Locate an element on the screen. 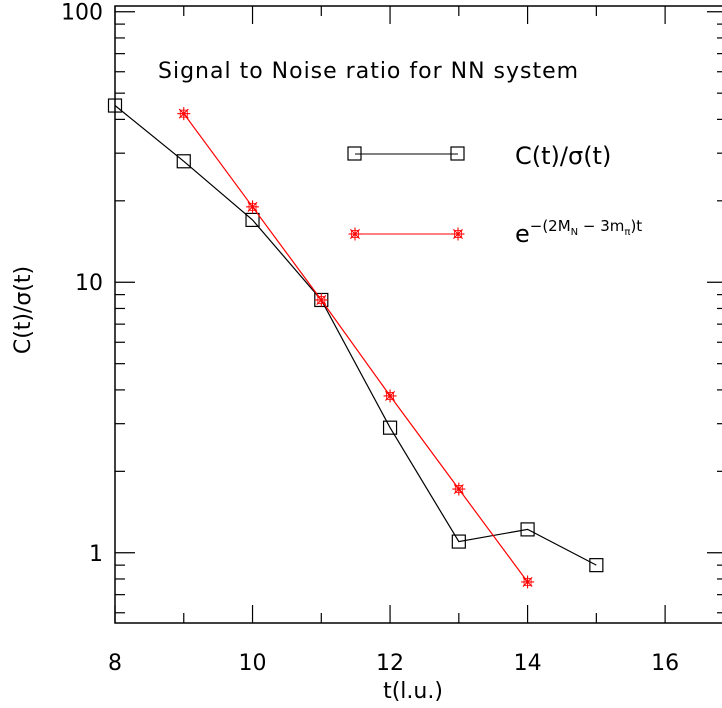 The height and width of the screenshot is (708, 722). legend: C(t)/σ(t) e−(2MN − 3mπ)t is located at coordinates (495, 195).